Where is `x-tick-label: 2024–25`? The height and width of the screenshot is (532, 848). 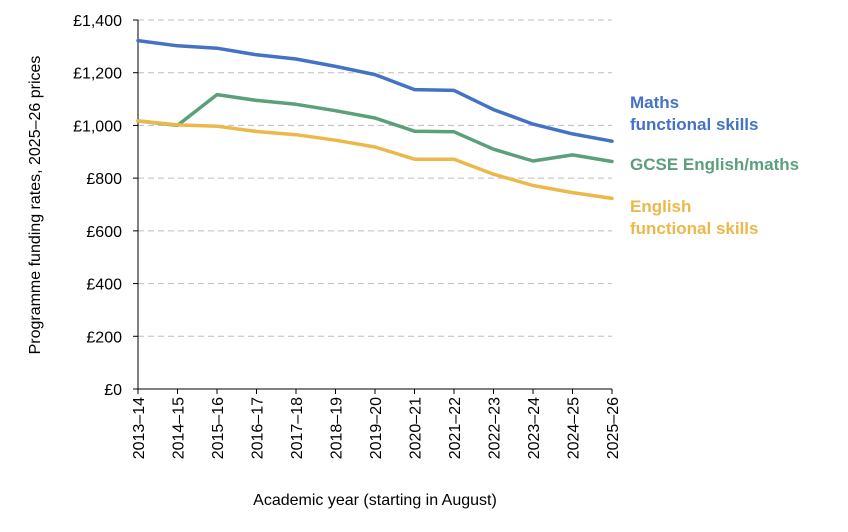
x-tick-label: 2024–25 is located at coordinates (574, 428).